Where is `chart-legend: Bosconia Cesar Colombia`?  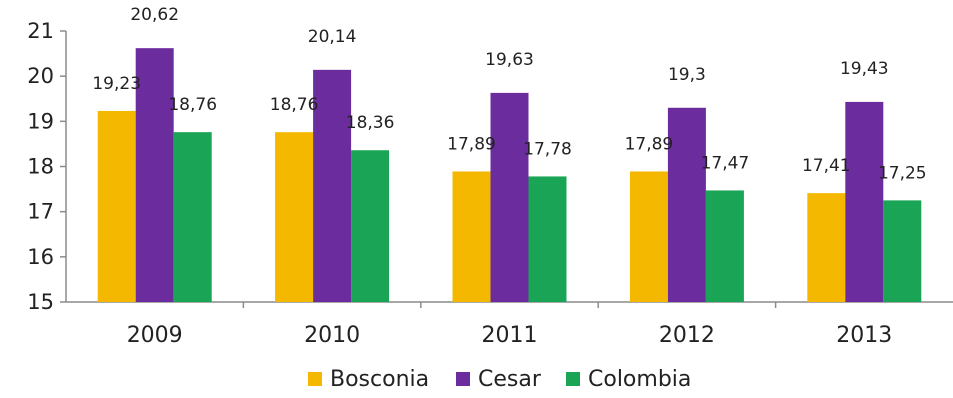
chart-legend: Bosconia Cesar Colombia is located at coordinates (499, 379).